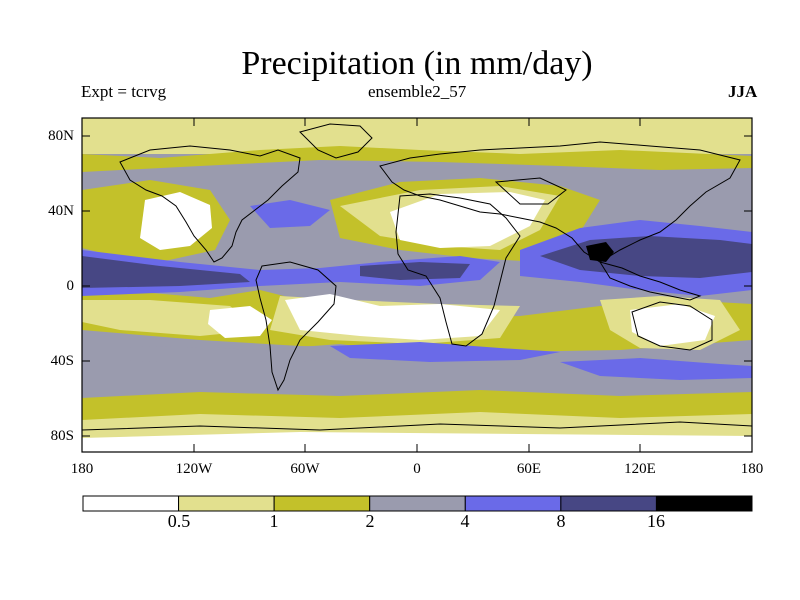  I want to click on lon-label-0: 0, so click(417, 469).